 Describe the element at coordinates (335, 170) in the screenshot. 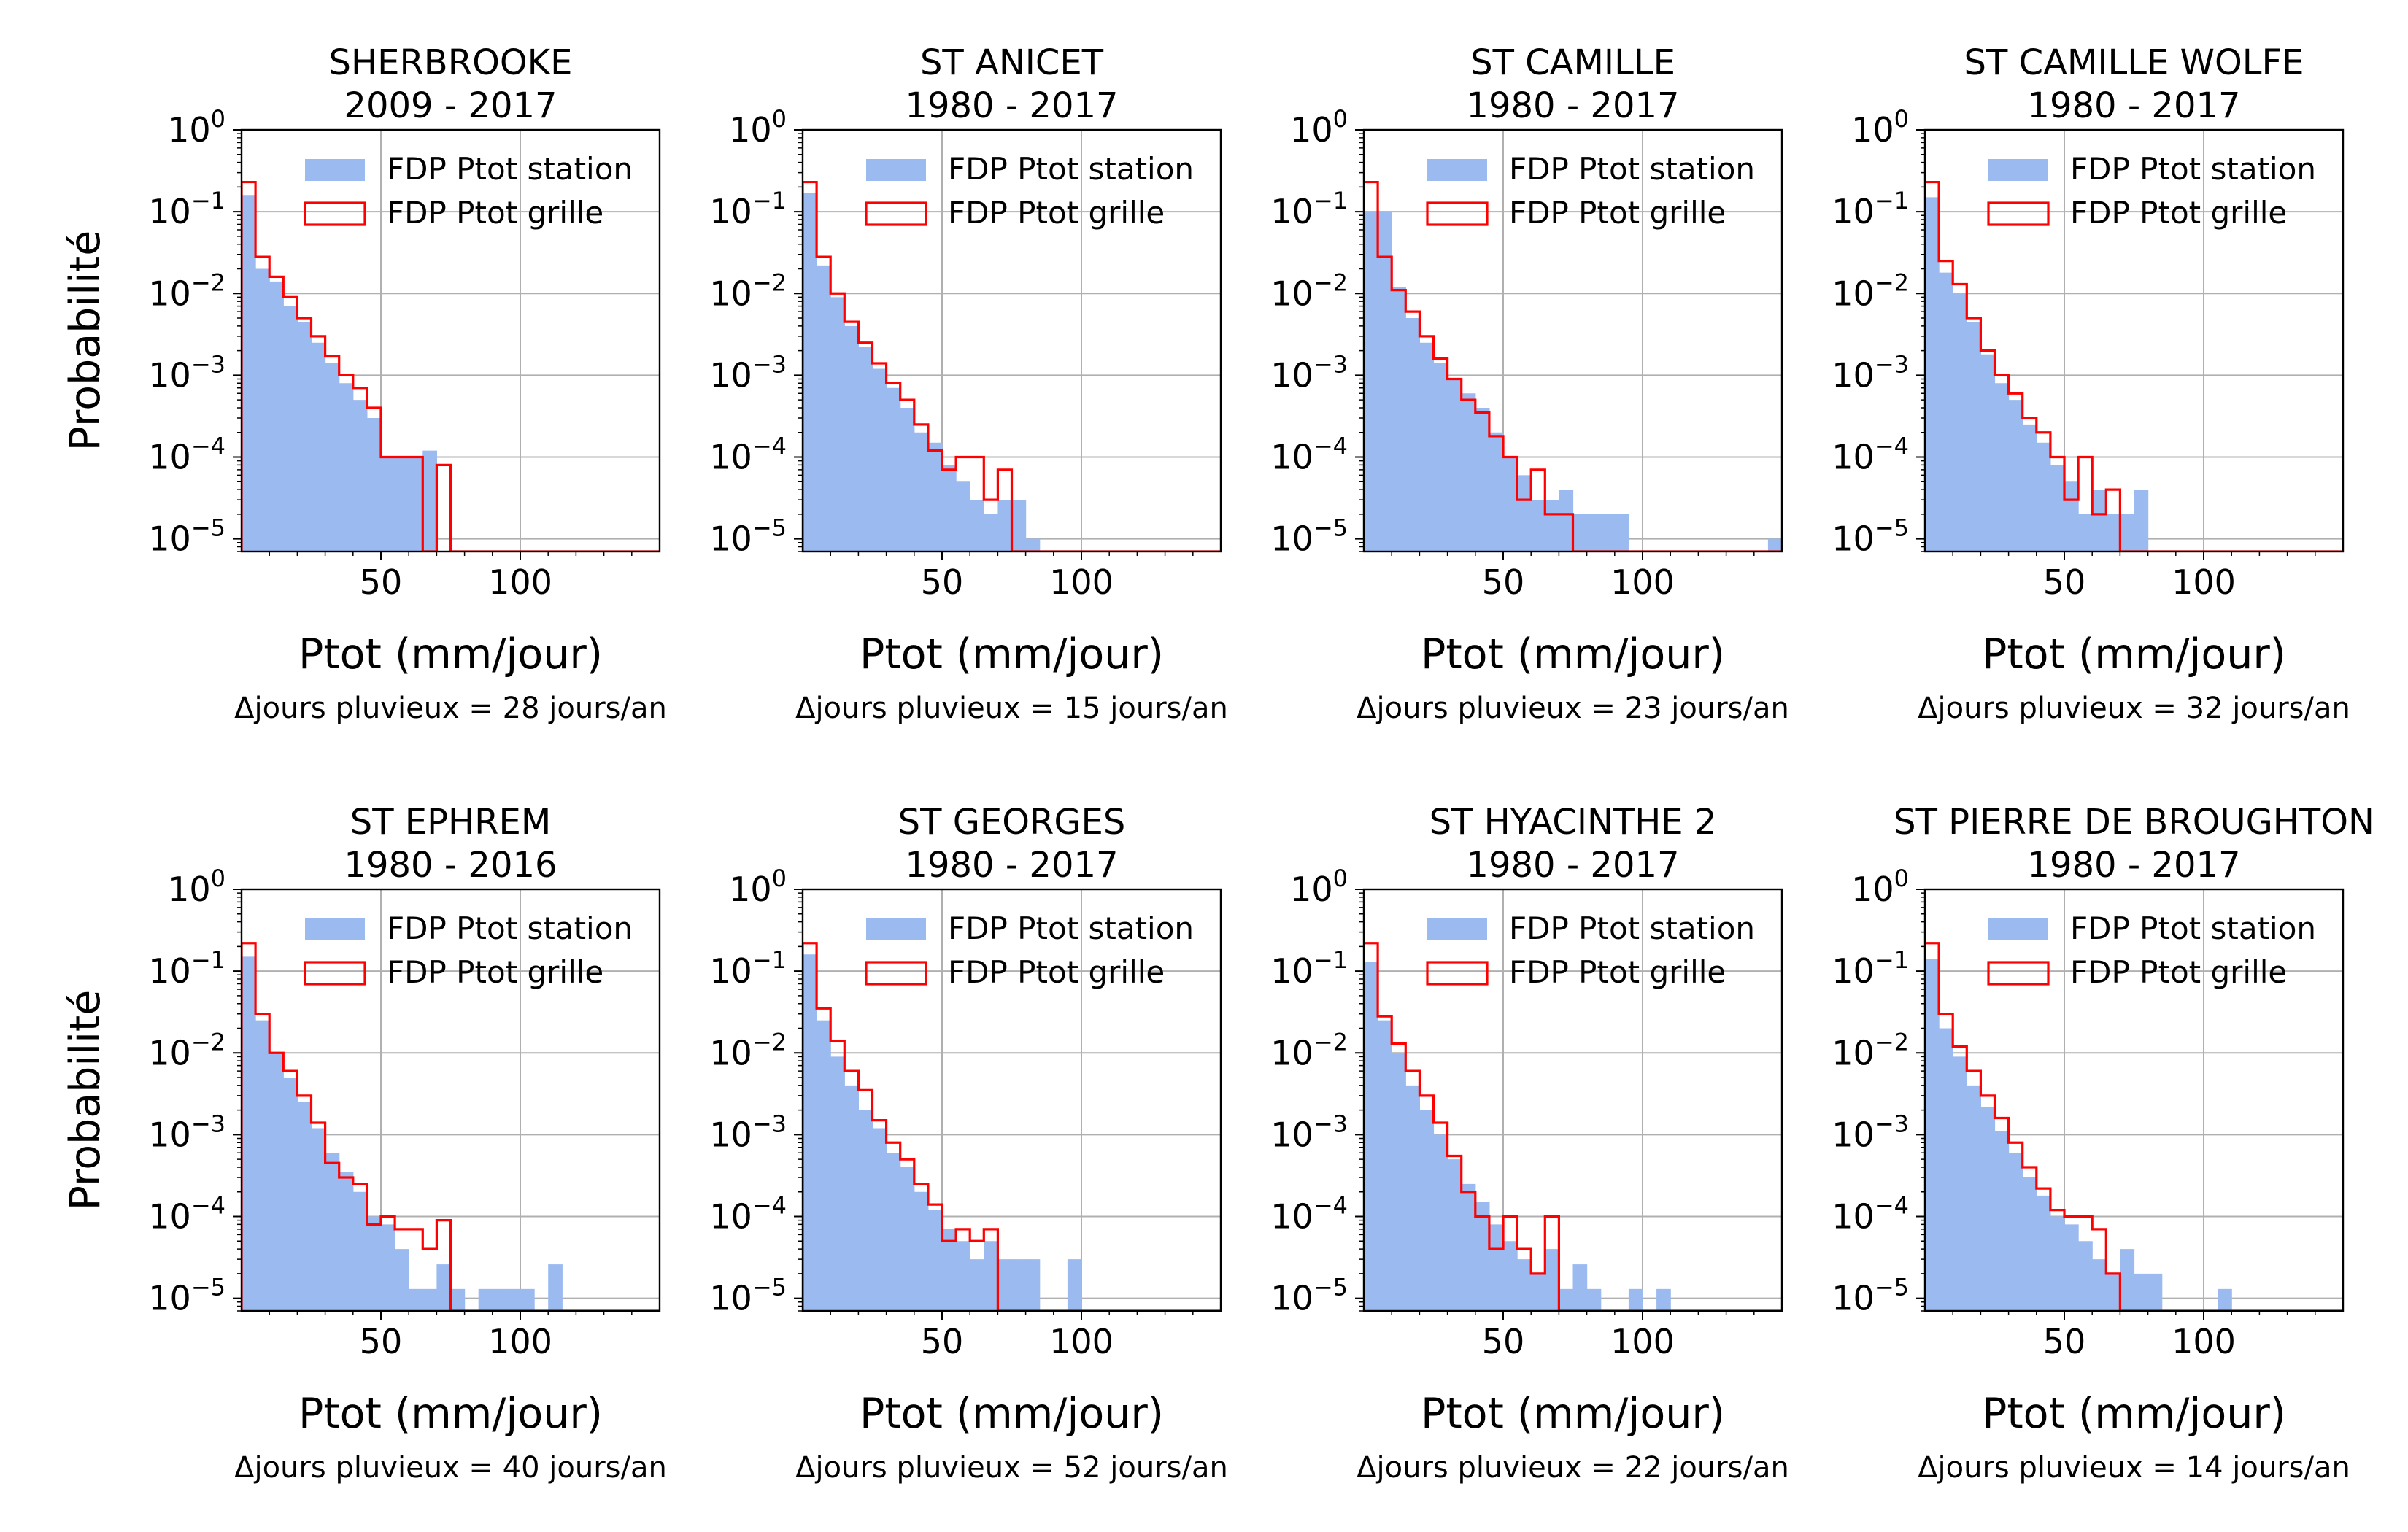

I see `legend-station-swatch` at that location.